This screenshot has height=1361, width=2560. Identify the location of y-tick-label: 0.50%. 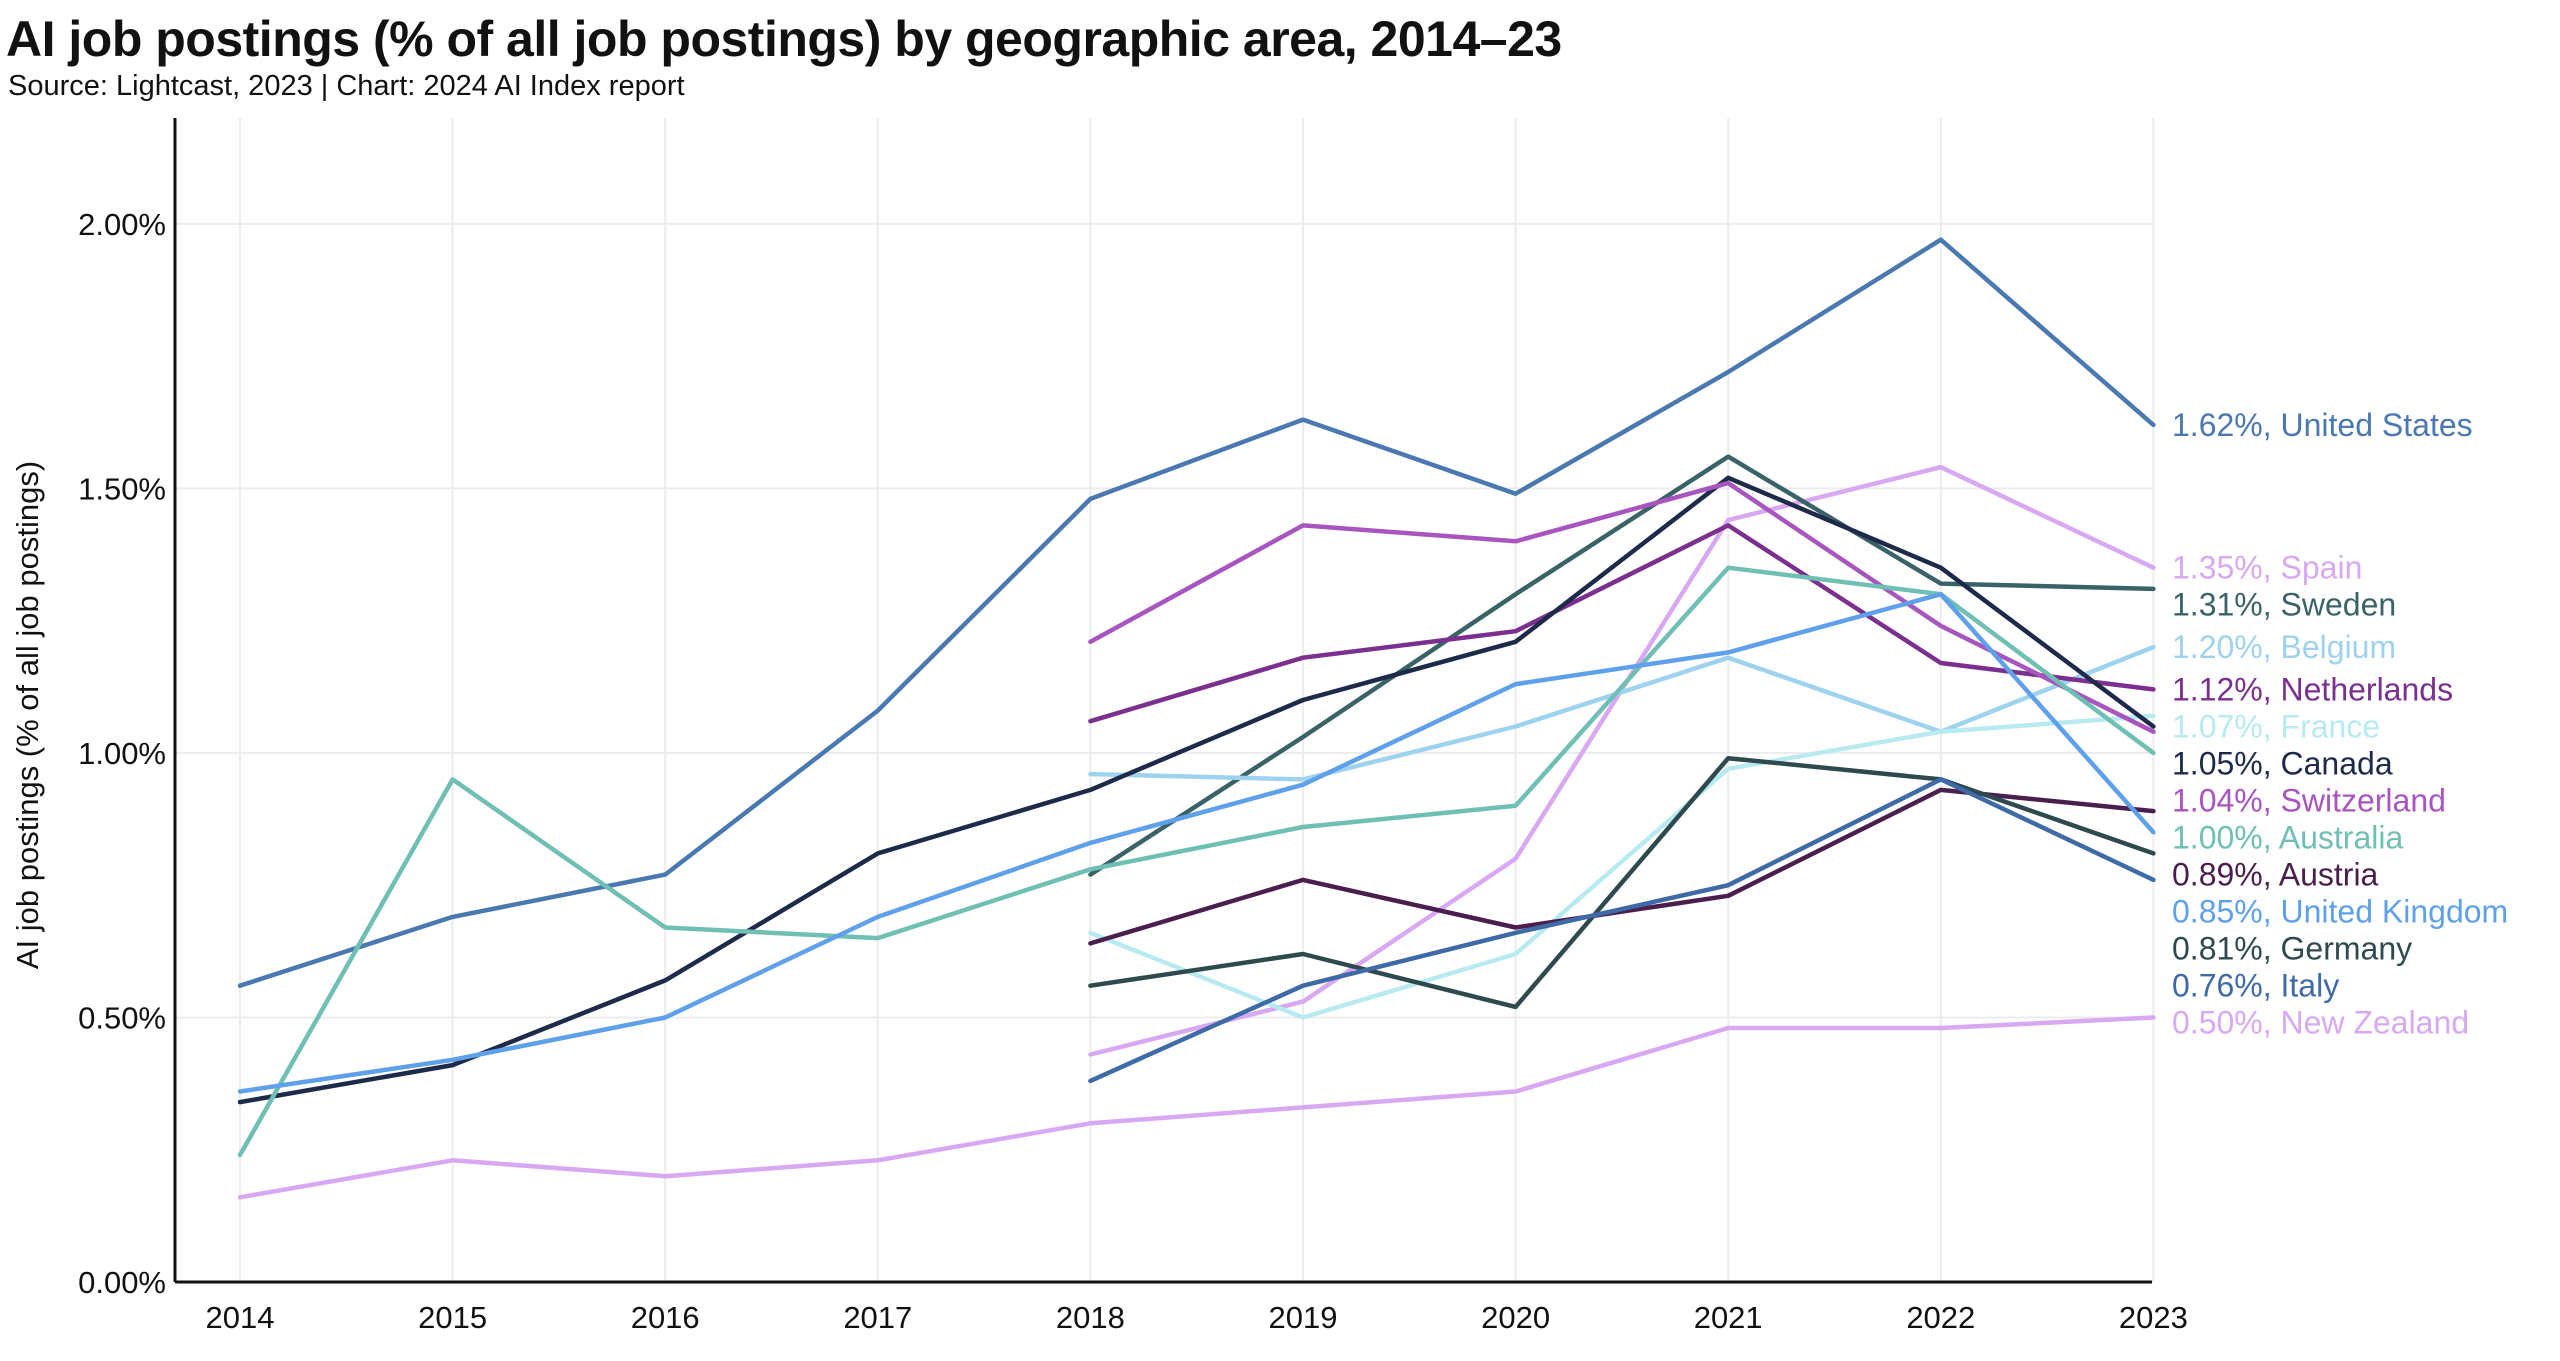
(122, 1017).